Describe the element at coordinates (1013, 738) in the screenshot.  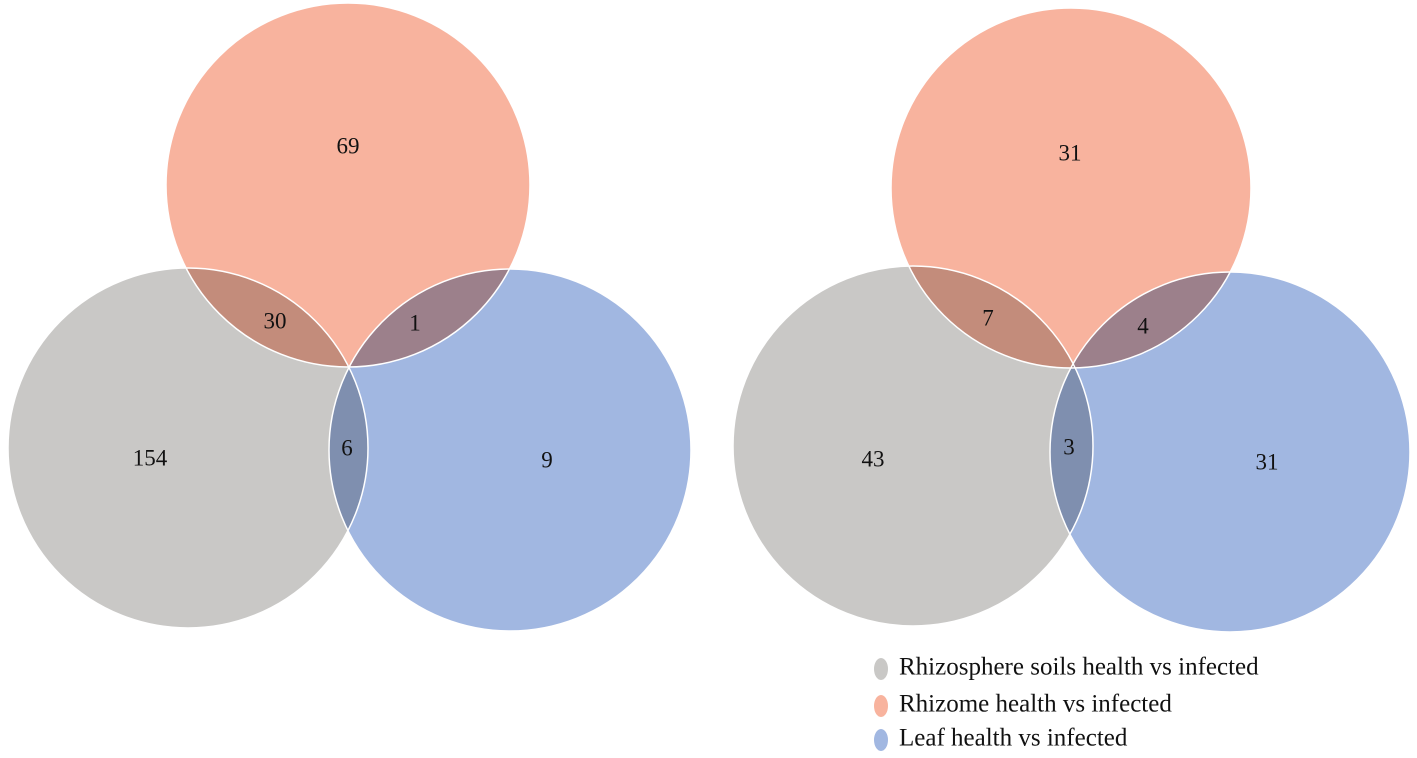
I see `legend-label: Leaf health vs infected` at that location.